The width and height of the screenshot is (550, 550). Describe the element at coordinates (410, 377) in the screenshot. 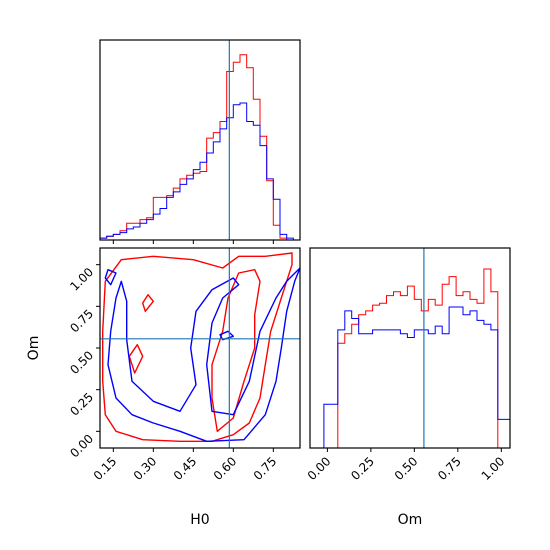

I see `om-hist-blue-step-line` at that location.